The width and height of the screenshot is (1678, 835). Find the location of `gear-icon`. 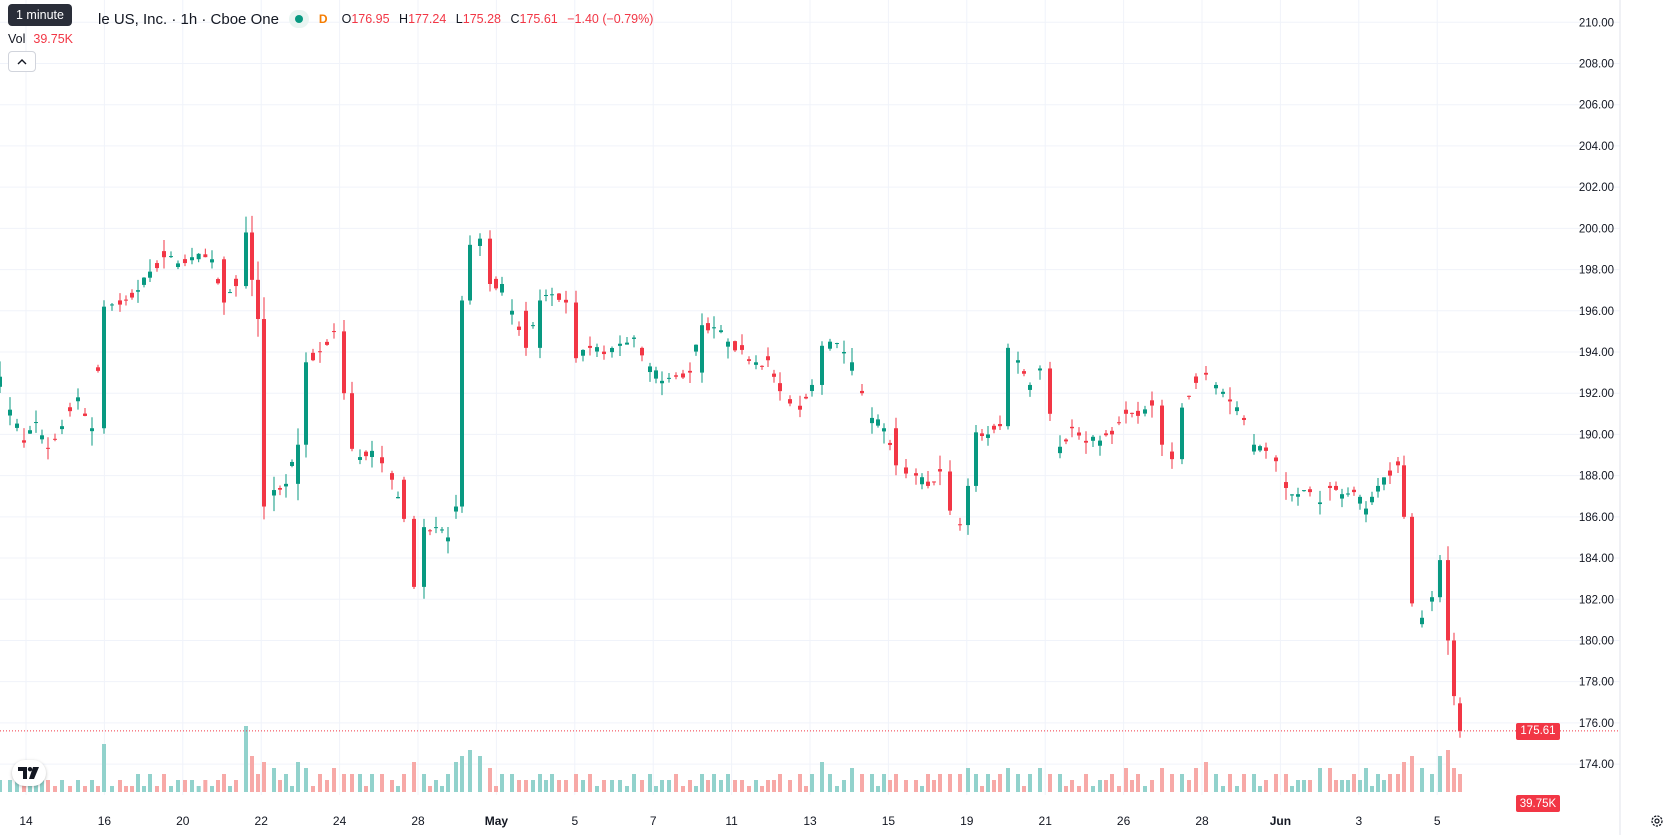

gear-icon is located at coordinates (1657, 821).